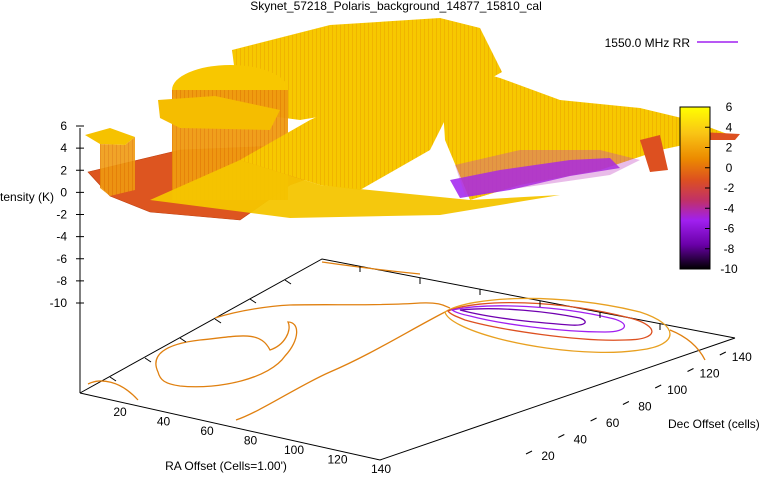 This screenshot has height=478, width=775. Describe the element at coordinates (654, 153) in the screenshot. I see `surface-right-ridge` at that location.